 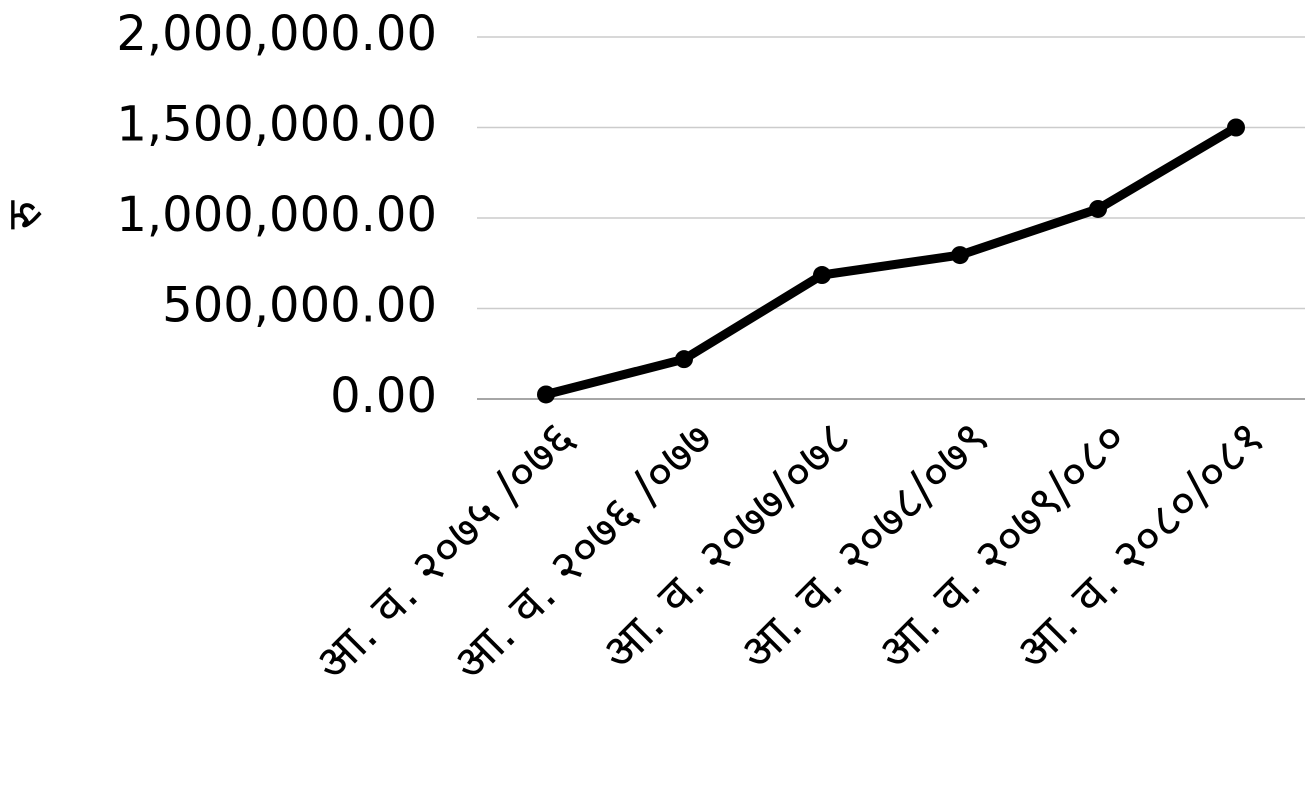 I want to click on y-tick-label: 500,000.00, so click(x=299, y=306).